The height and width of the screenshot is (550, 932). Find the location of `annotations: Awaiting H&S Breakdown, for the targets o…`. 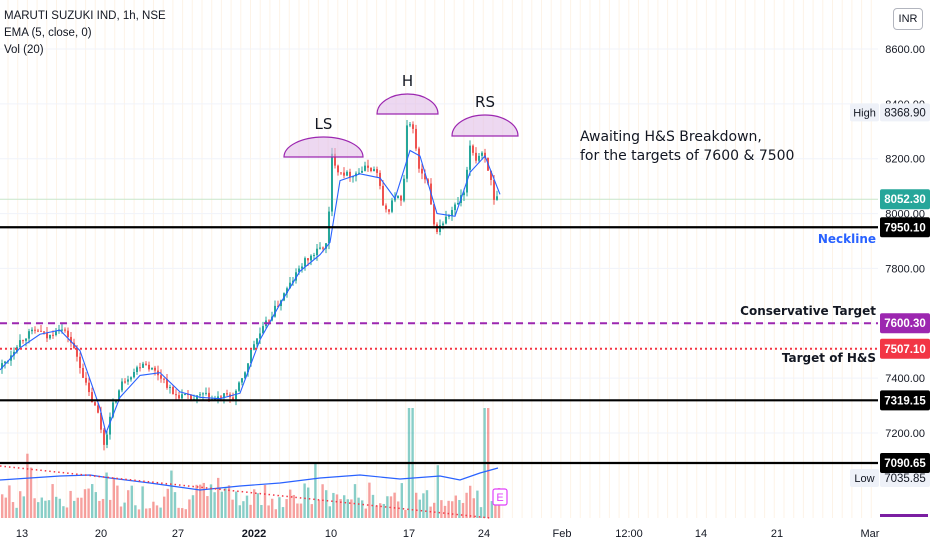

annotations: Awaiting H&S Breakdown, for the targets o… is located at coordinates (728, 247).